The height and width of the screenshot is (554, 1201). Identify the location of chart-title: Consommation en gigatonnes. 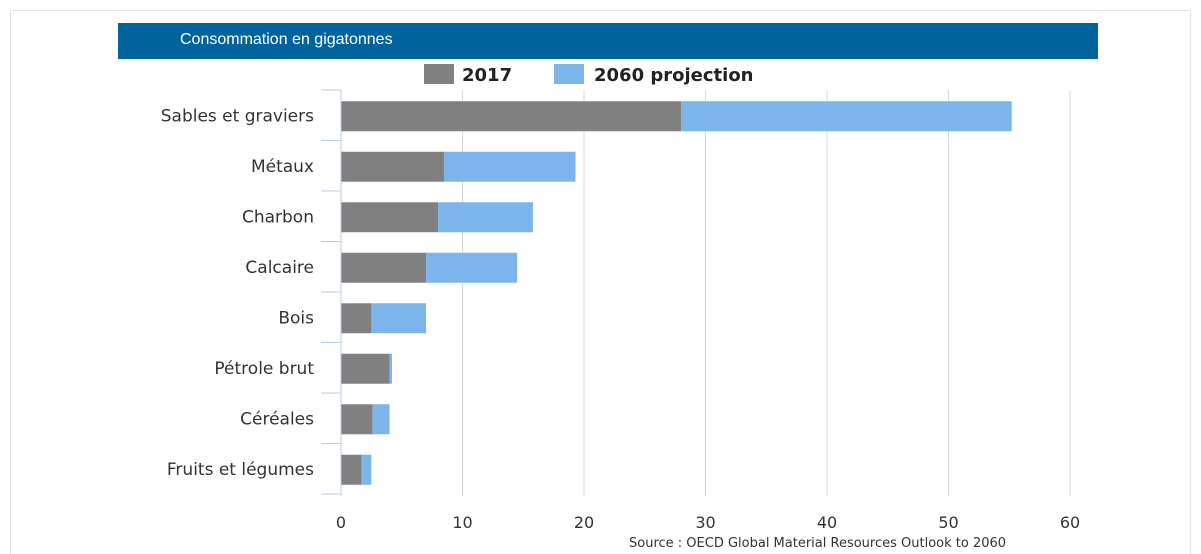
(286, 39).